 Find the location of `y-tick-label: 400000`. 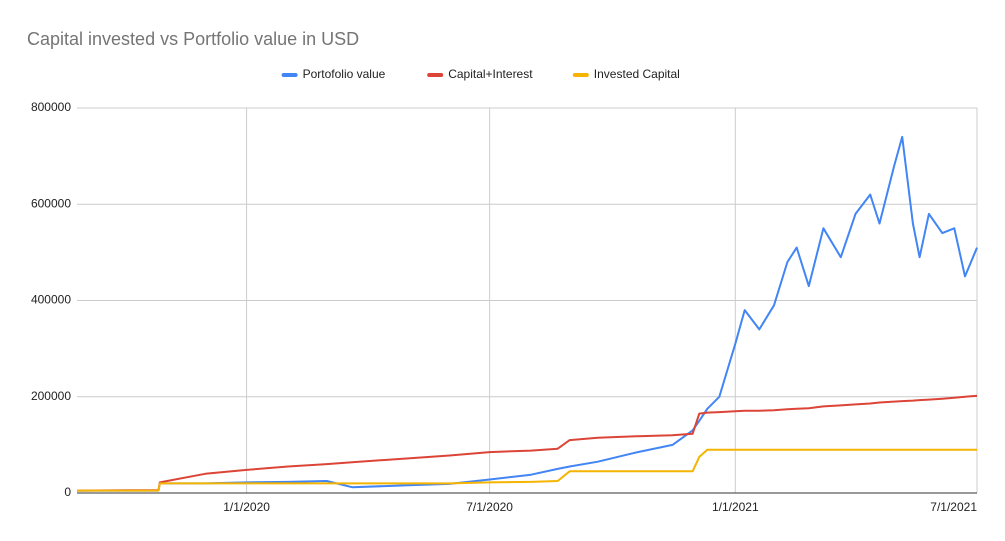

y-tick-label: 400000 is located at coordinates (51, 300).